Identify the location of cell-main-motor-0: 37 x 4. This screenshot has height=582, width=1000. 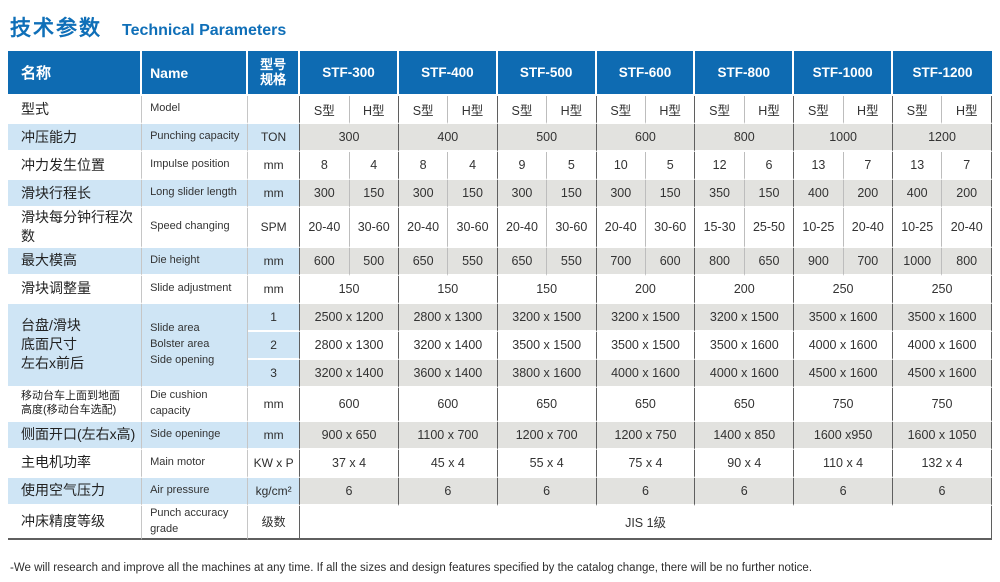
(349, 463).